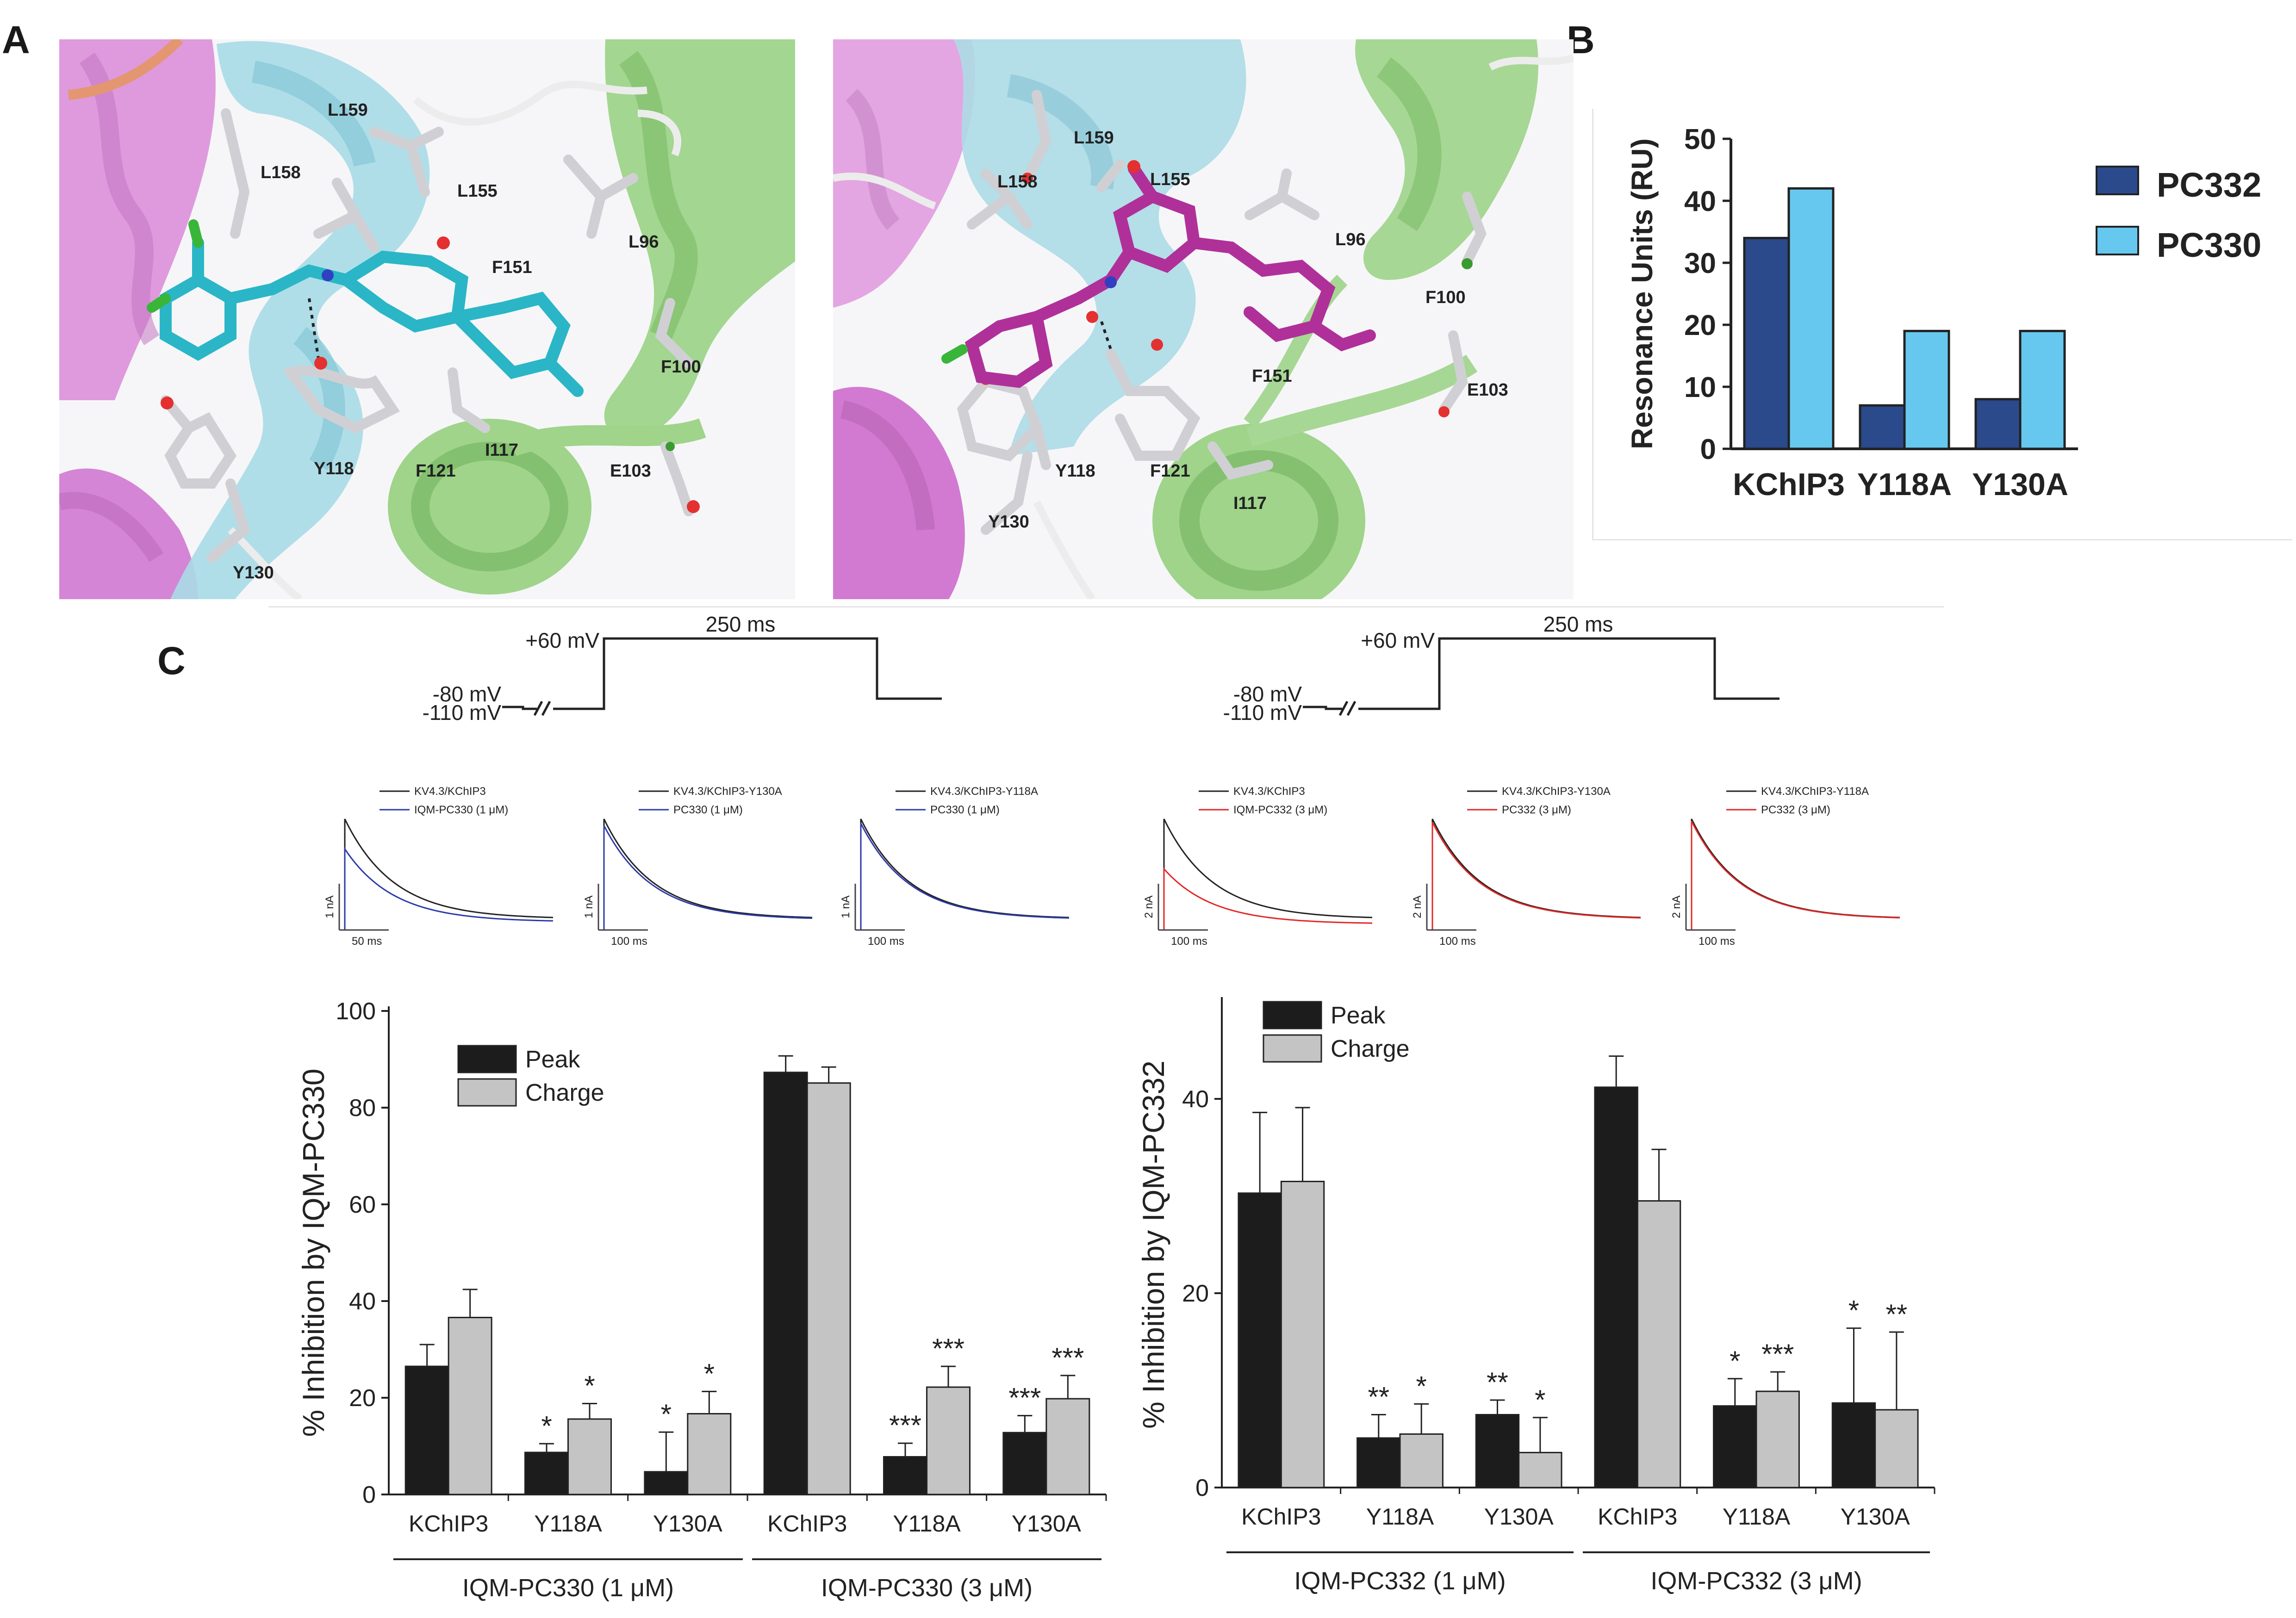 This screenshot has height=1618, width=2296. Describe the element at coordinates (1400, 1581) in the screenshot. I see `group-label: IQM-PC332 (1 μM)` at that location.